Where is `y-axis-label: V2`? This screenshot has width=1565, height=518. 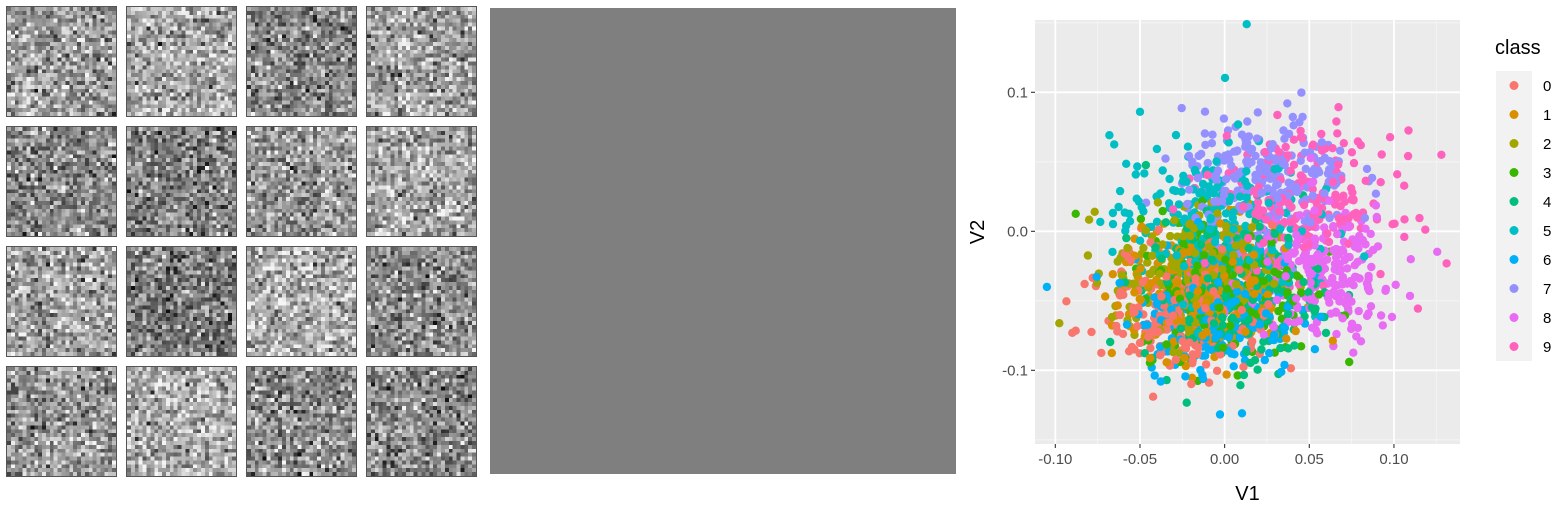 y-axis-label: V2 is located at coordinates (978, 232).